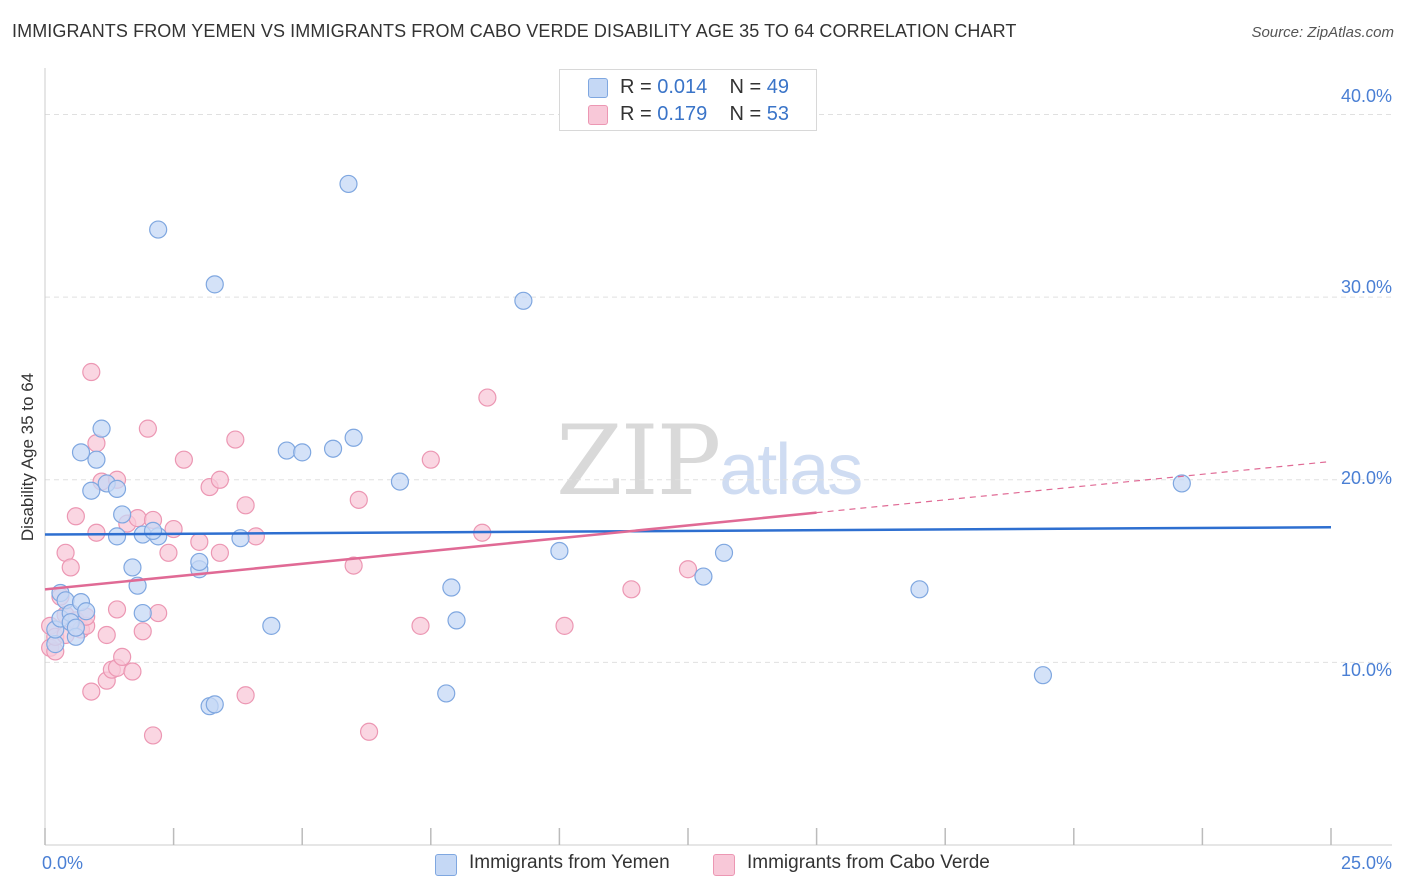 The height and width of the screenshot is (892, 1406). I want to click on watermark-zip: ZIP, so click(638, 461).